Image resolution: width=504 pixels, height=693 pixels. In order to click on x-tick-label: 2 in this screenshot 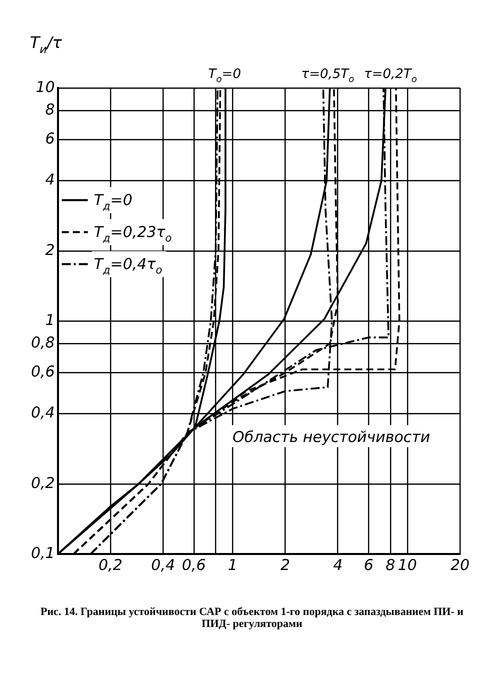, I will do `click(285, 565)`.